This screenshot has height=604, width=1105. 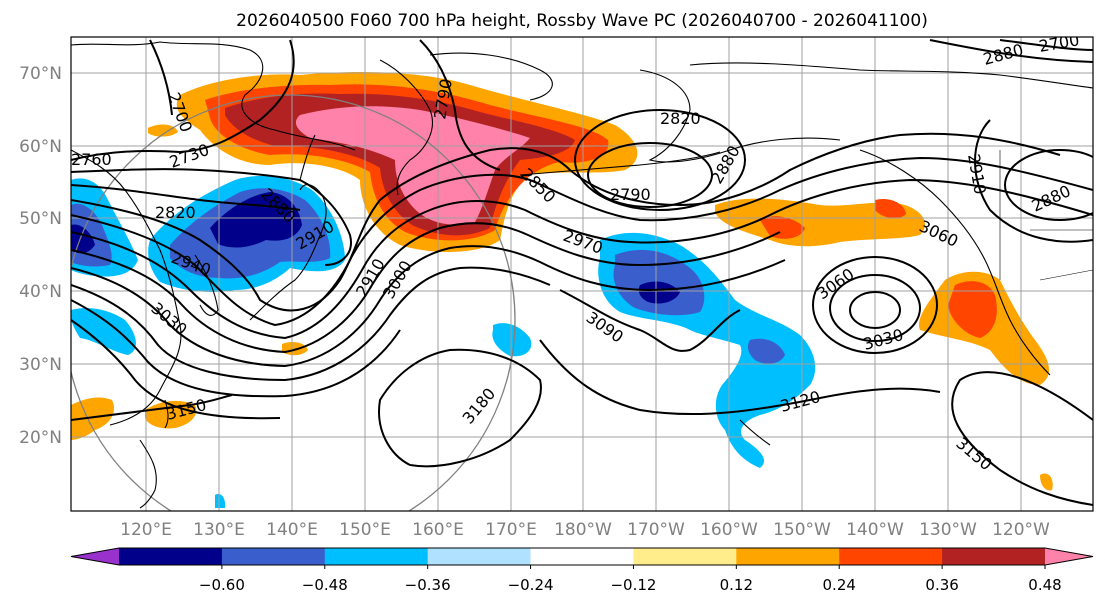 What do you see at coordinates (40, 256) in the screenshot?
I see `latitude-labels: 70°N 60°N 50°N 40°N 30°N 20°N` at bounding box center [40, 256].